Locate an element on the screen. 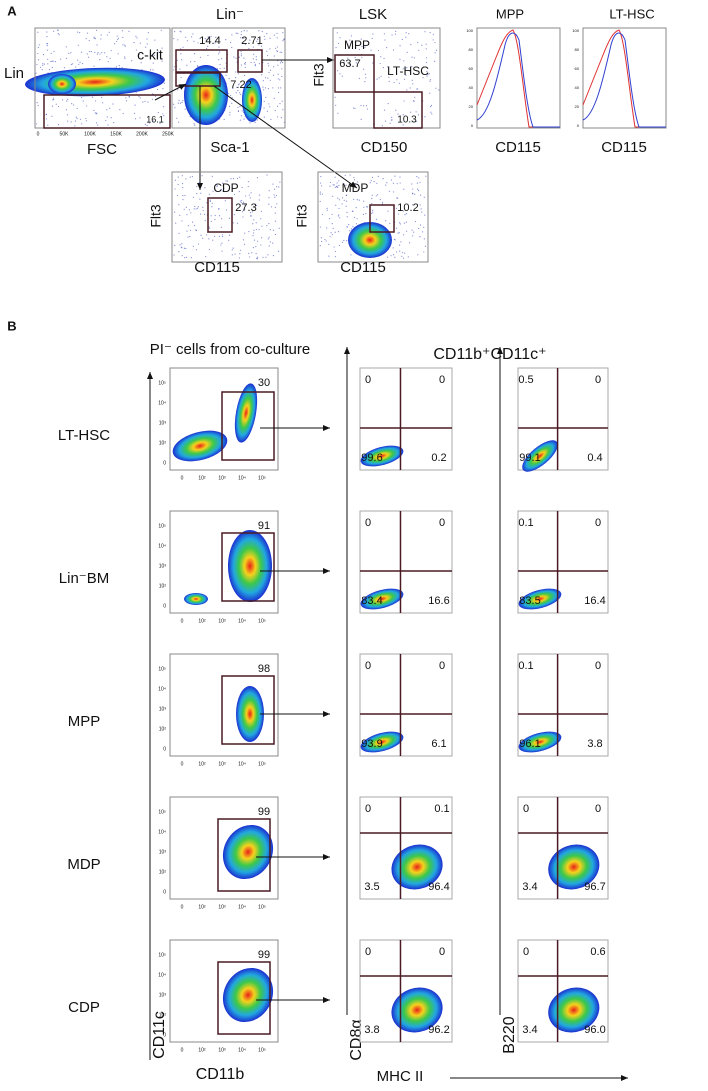  axis-label: Flt3 is located at coordinates (302, 216).